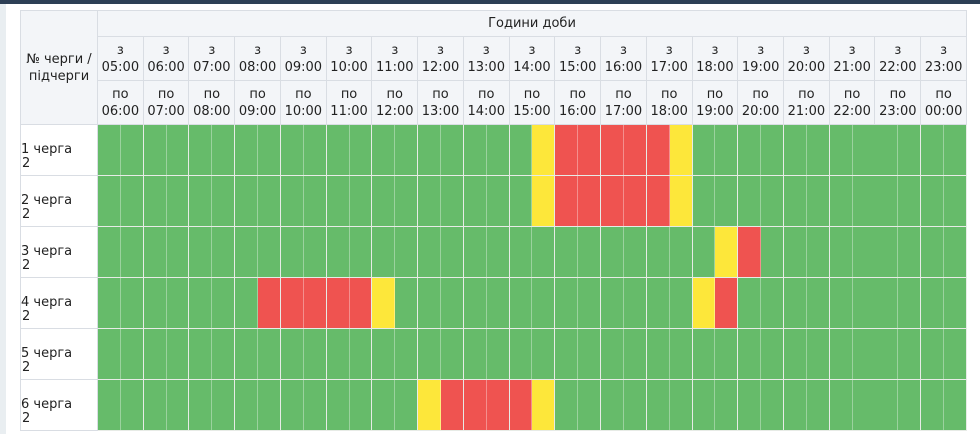 This screenshot has width=980, height=434. Describe the element at coordinates (493, 303) in the screenshot. I see `queue-row: 4 черга 2` at that location.